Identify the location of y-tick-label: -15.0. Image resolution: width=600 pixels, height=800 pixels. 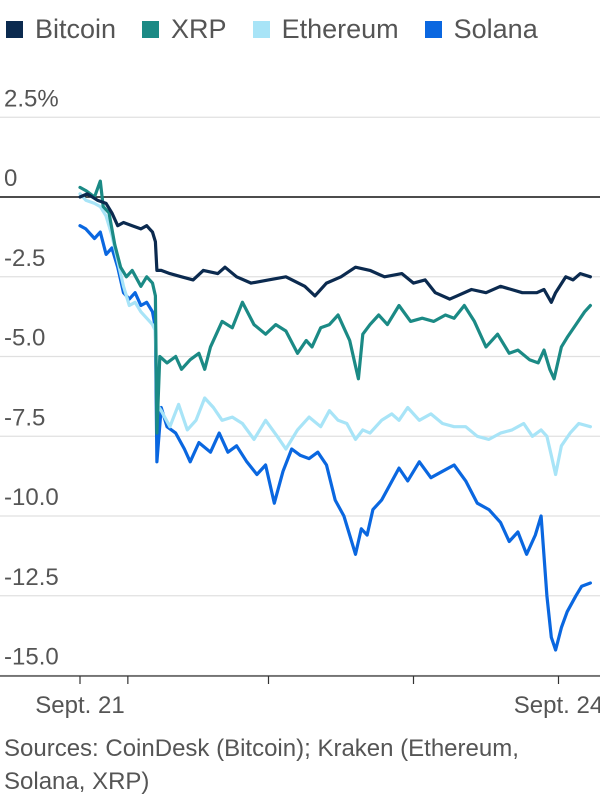
(31, 657).